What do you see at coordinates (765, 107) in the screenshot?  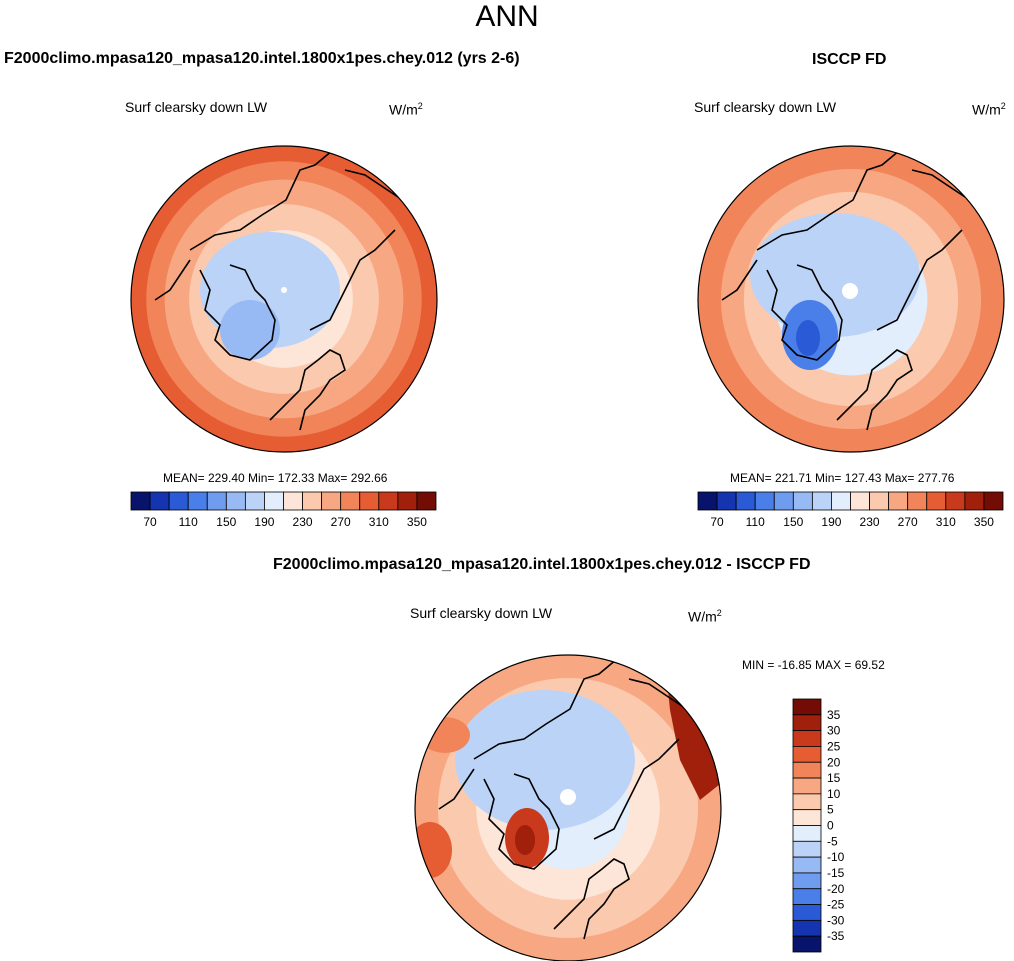 I see `panel2-field-label: Surf clearsky down LW` at bounding box center [765, 107].